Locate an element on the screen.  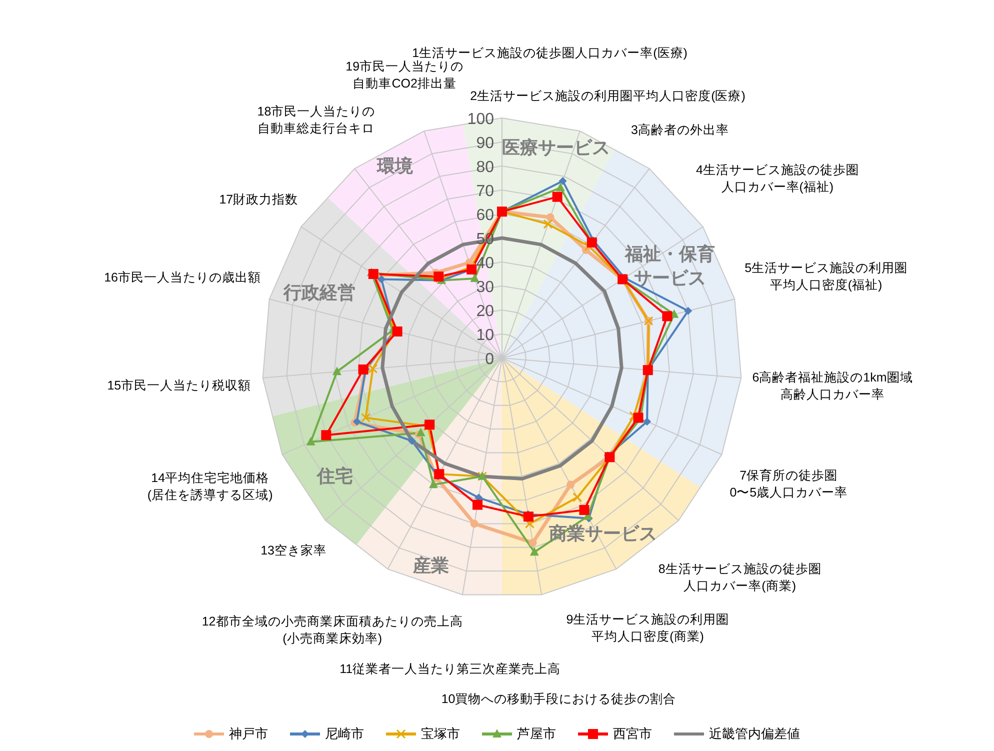
spoke-label: 12都市全域の小売商業床面積あたりの売上高(小売商業床効率) is located at coordinates (332, 629).